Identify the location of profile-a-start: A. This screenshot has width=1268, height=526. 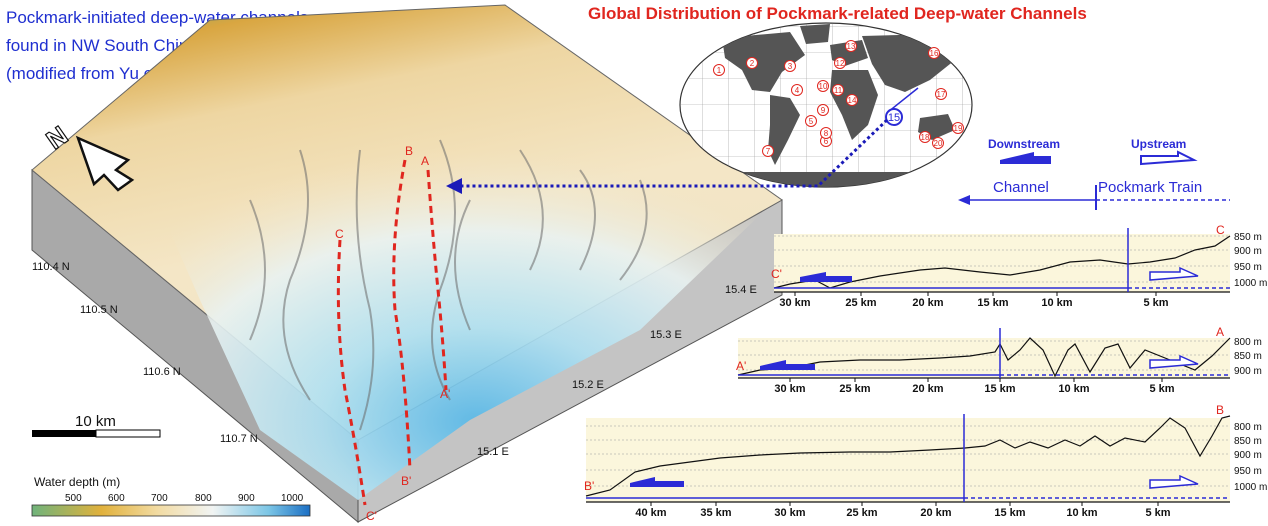
(1220, 332).